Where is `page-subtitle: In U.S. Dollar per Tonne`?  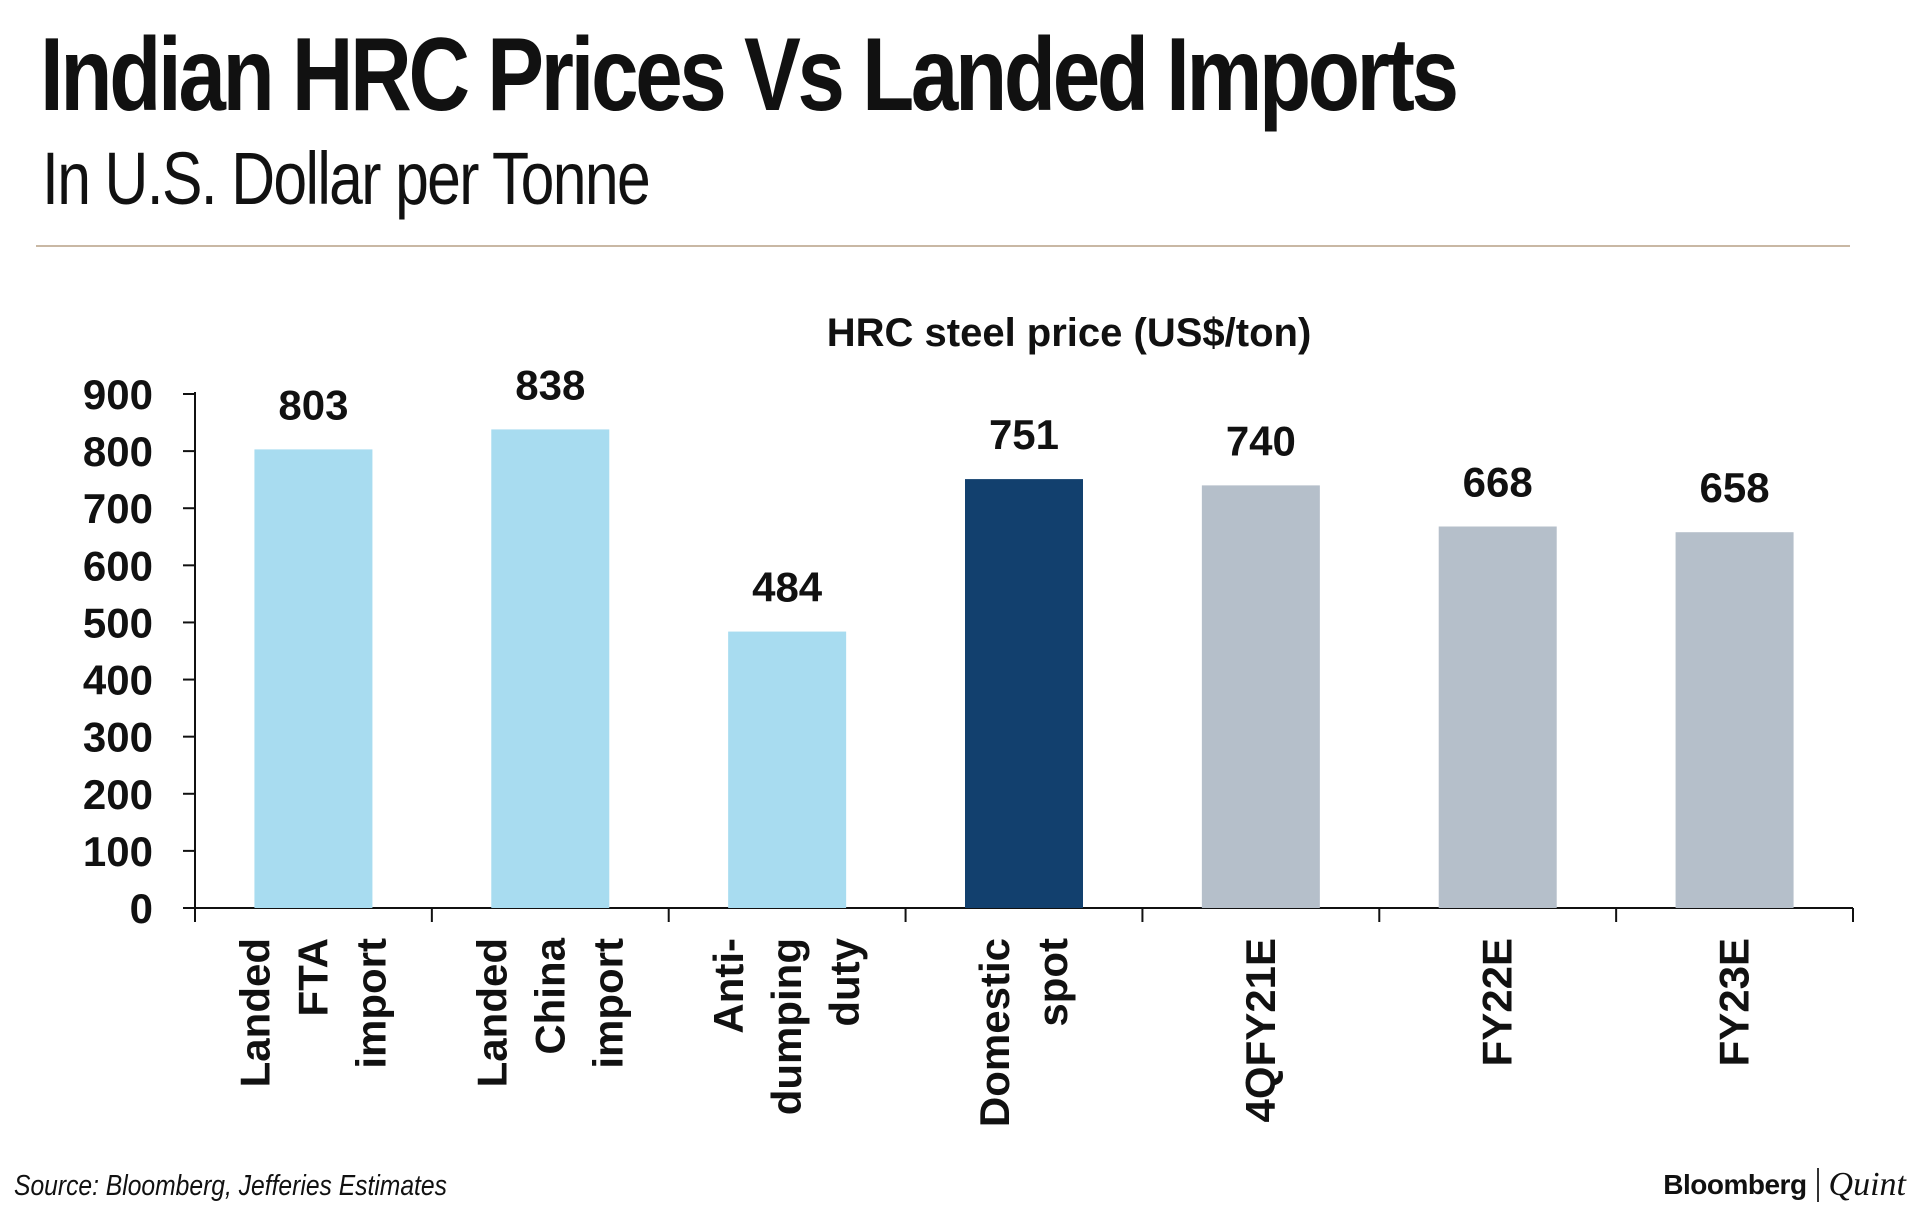
page-subtitle: In U.S. Dollar per Tonne is located at coordinates (346, 178).